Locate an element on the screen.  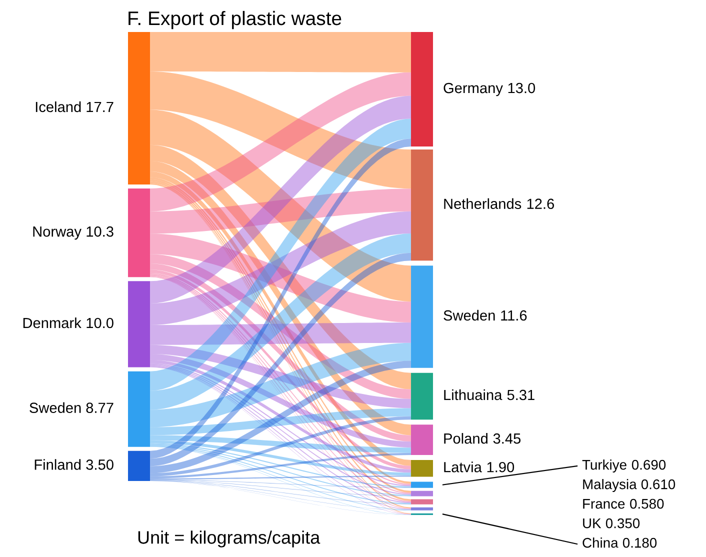
data-label: 13.0 is located at coordinates (522, 88).